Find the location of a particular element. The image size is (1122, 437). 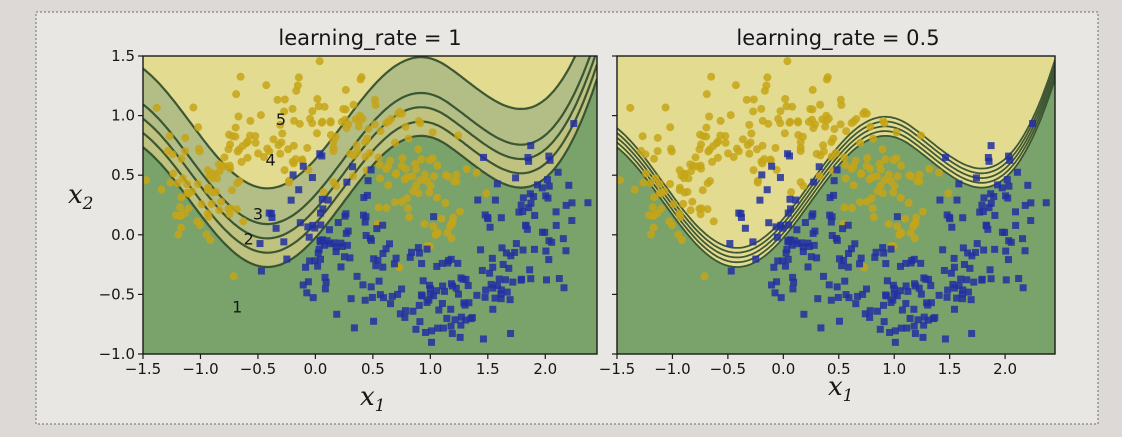

x-tick-label: 2.0 is located at coordinates (1005, 369).